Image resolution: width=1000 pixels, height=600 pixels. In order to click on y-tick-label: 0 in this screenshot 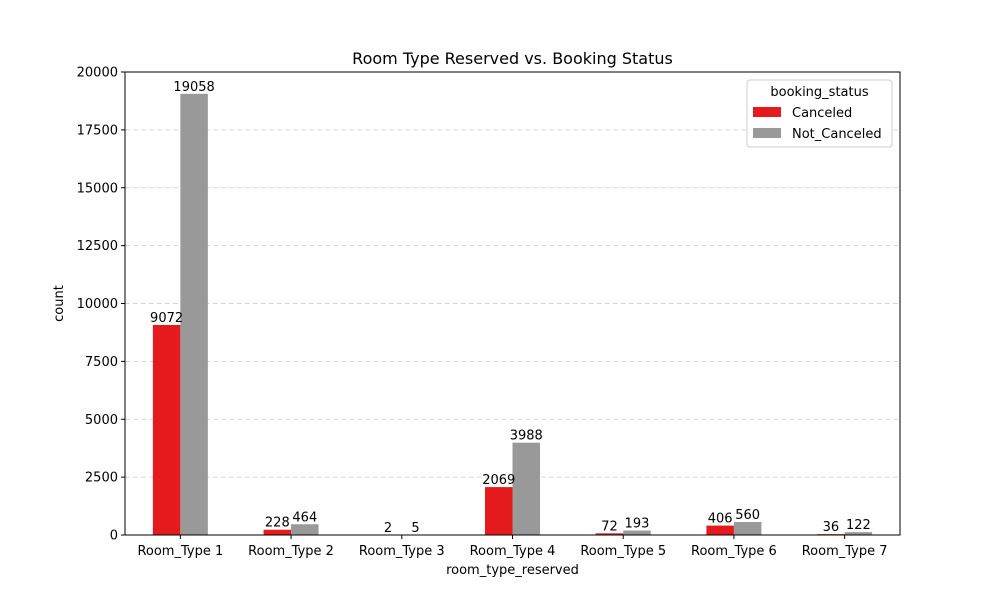, I will do `click(114, 536)`.